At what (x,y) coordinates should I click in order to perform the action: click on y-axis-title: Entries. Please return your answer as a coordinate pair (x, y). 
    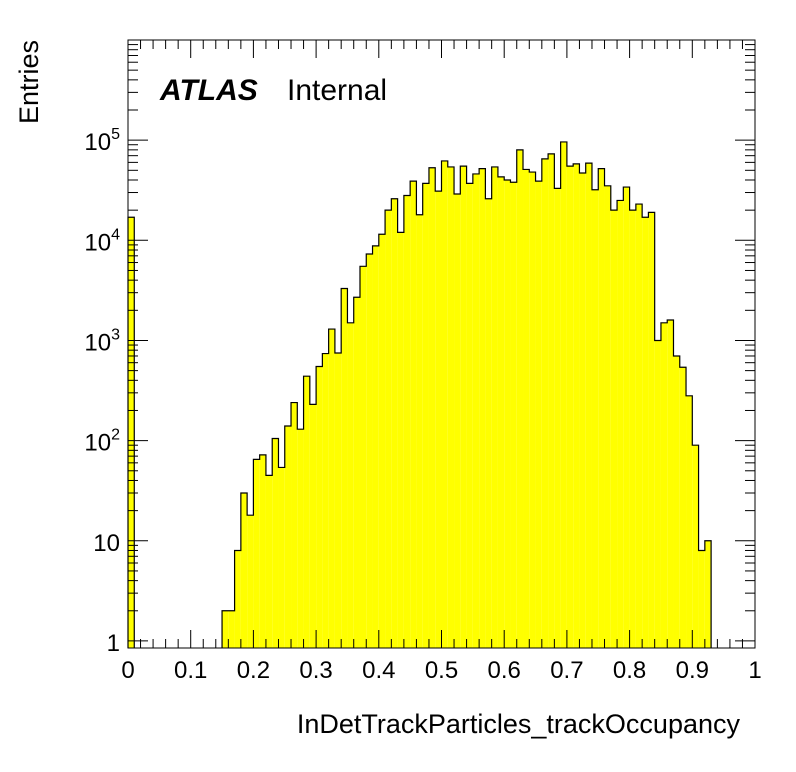
    Looking at the image, I should click on (29, 82).